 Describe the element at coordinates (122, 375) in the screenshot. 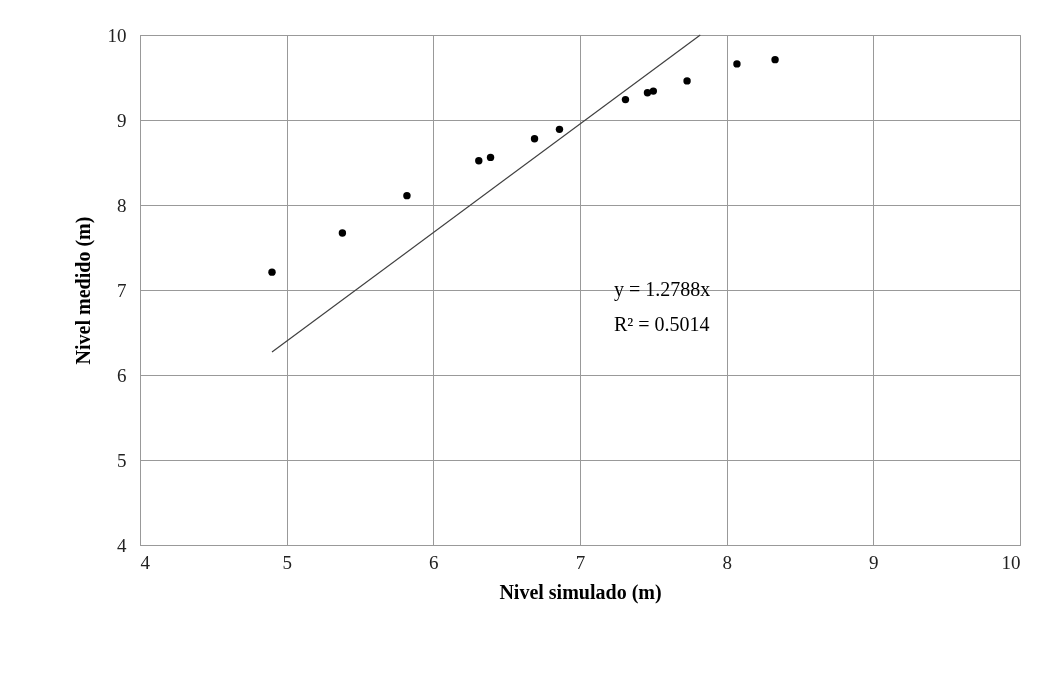

I see `y-tick-label: 6` at that location.